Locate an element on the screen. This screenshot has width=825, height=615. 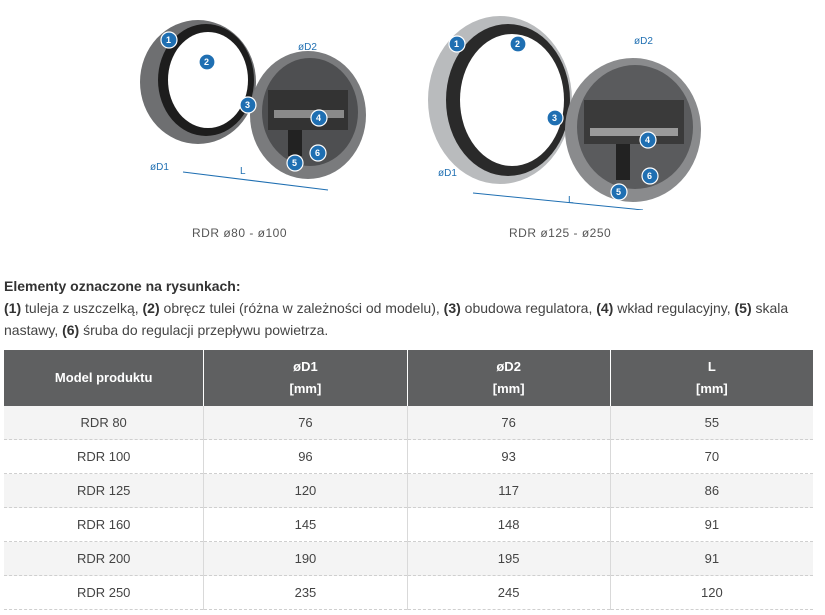
cell-d1: 76 is located at coordinates (305, 423).